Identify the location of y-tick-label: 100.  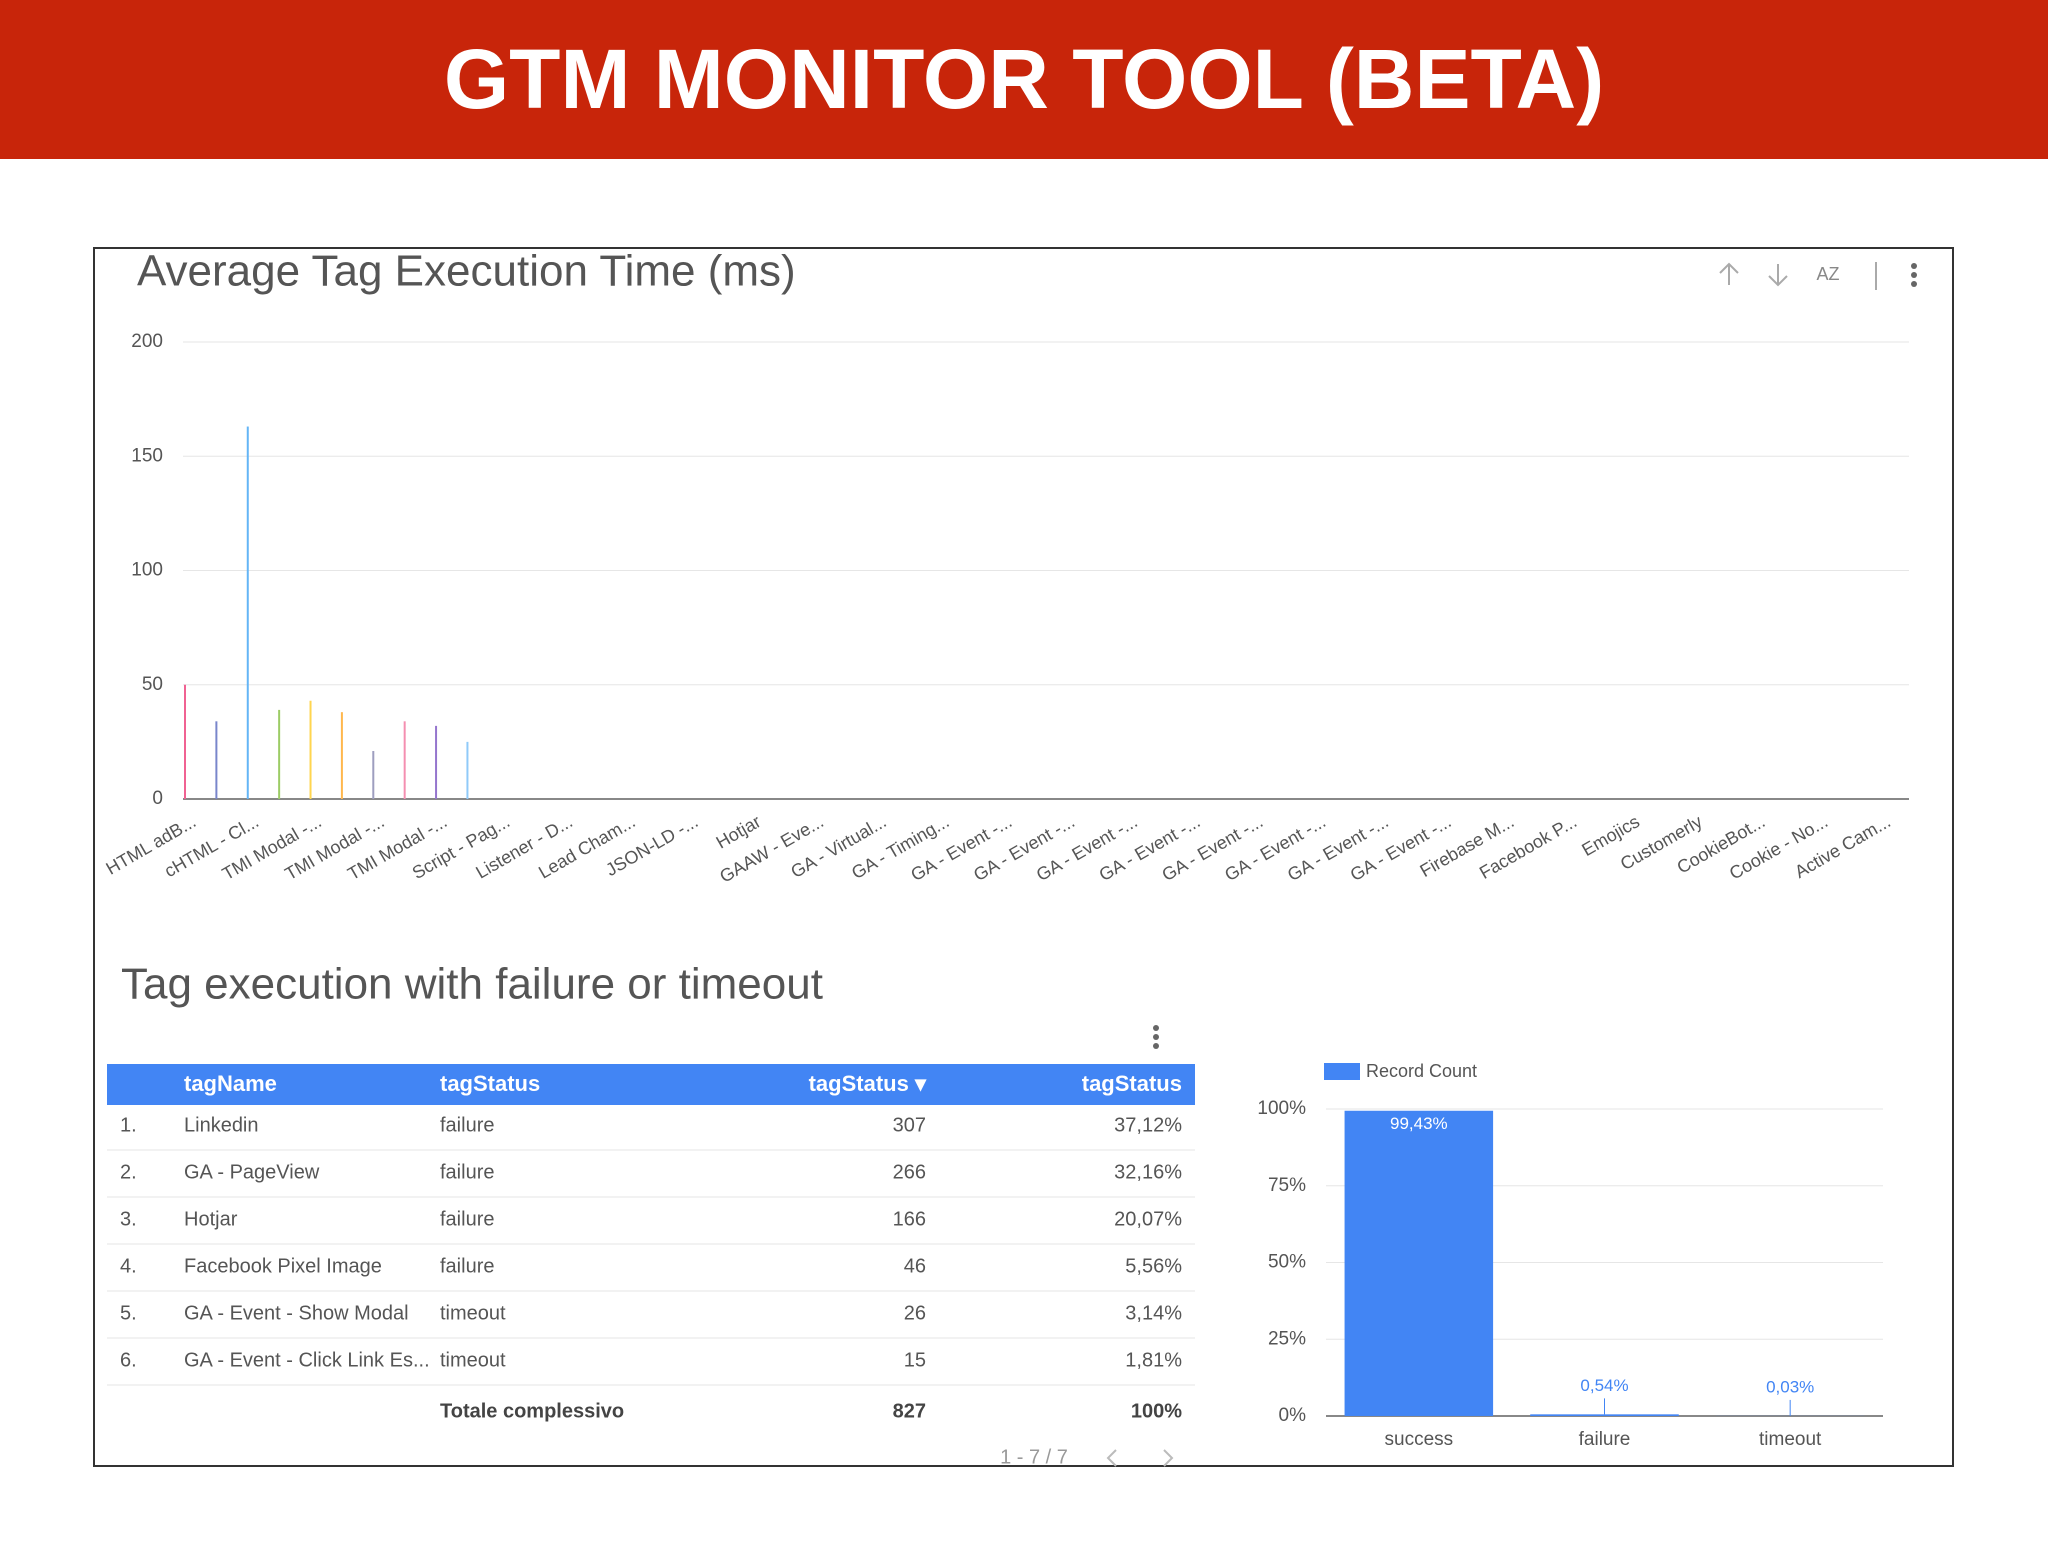
(147, 570).